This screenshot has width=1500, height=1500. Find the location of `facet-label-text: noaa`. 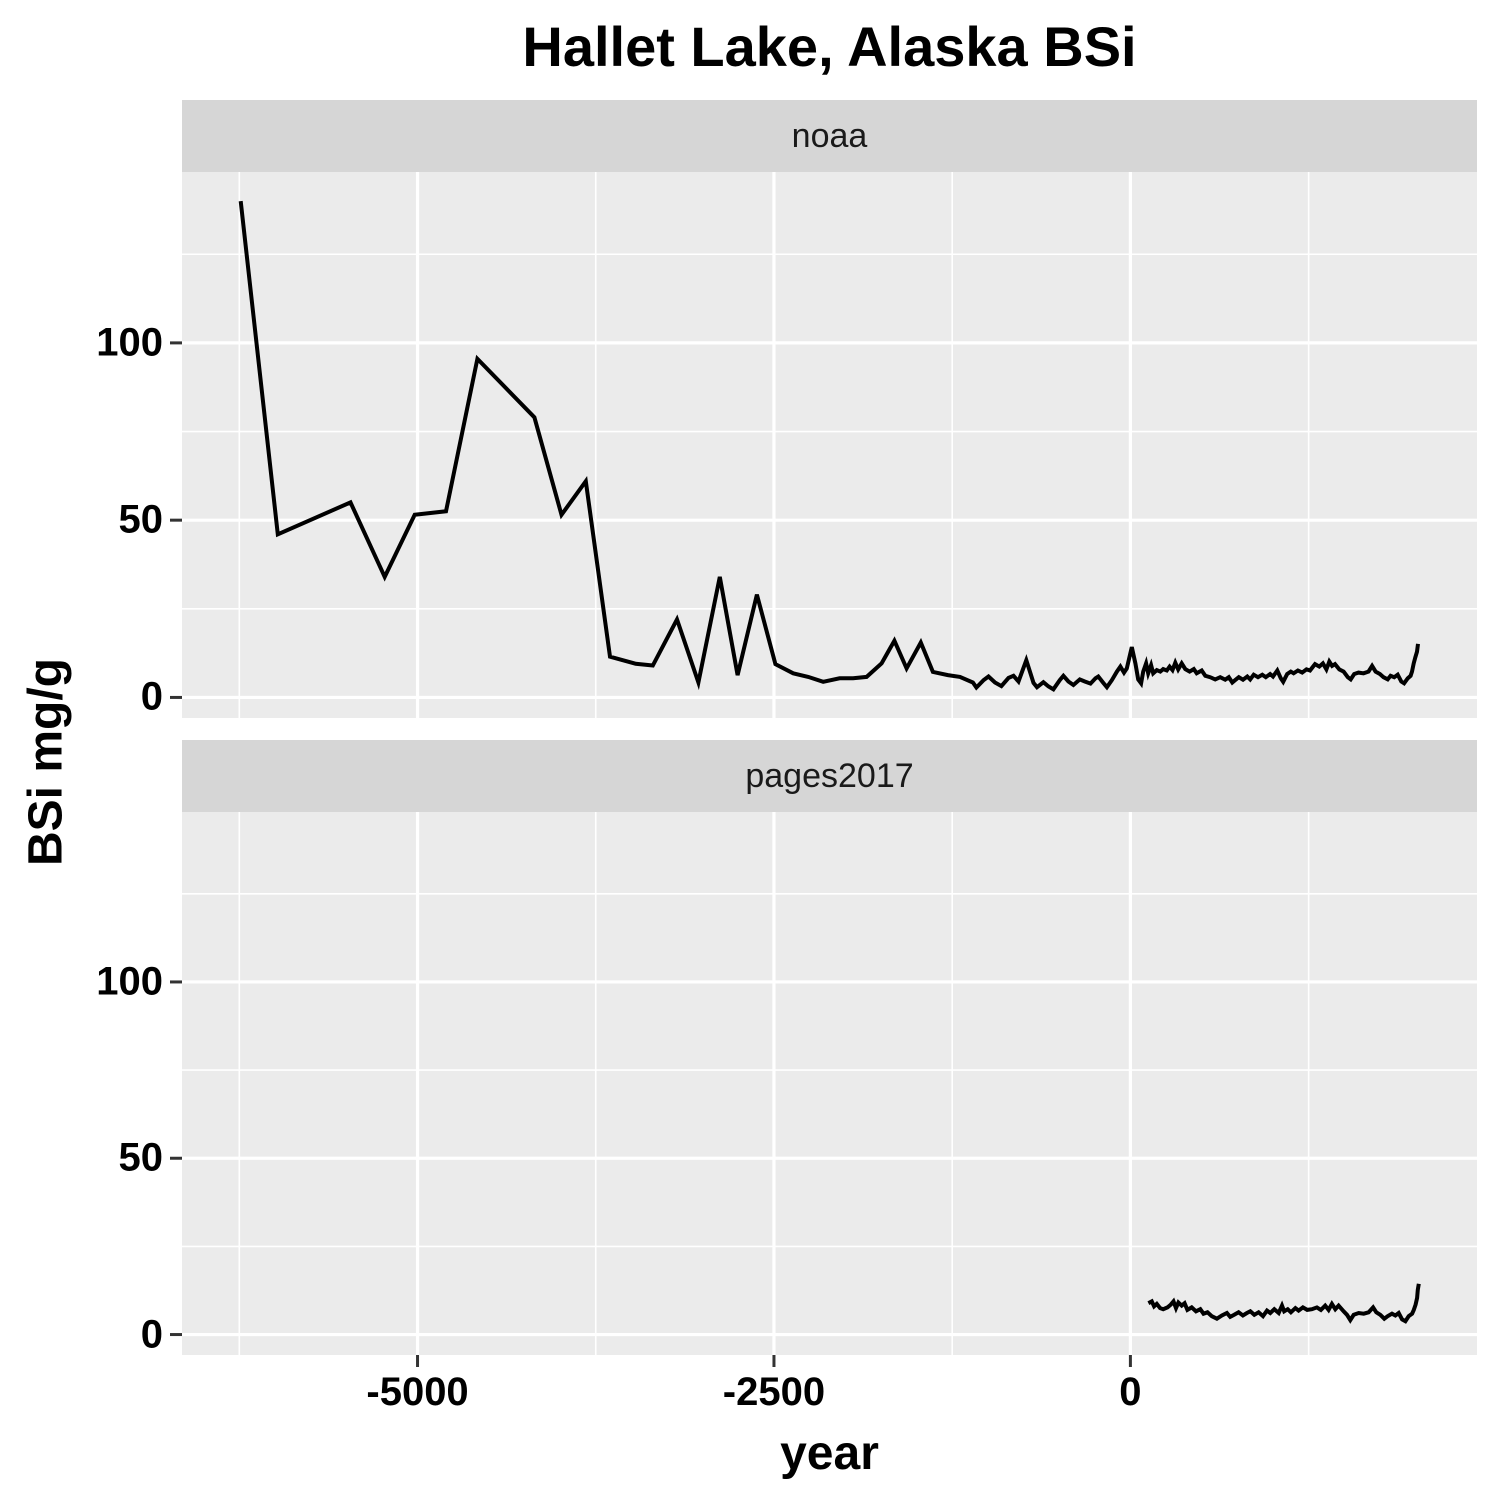

facet-label-text: noaa is located at coordinates (829, 136).